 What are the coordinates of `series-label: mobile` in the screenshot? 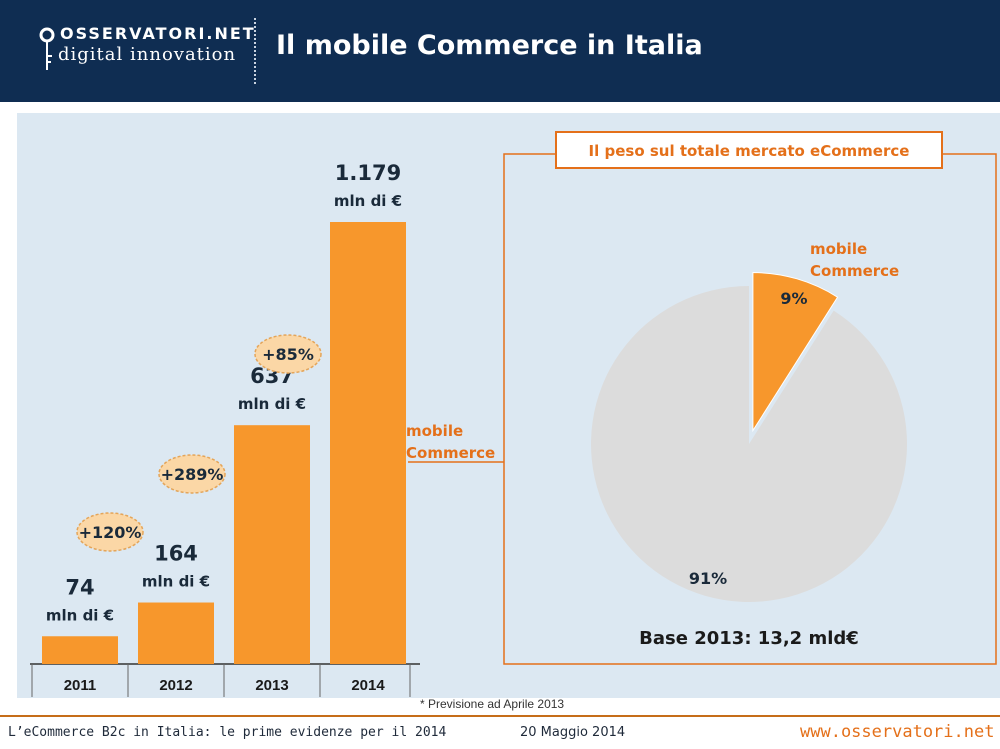 It's located at (434, 431).